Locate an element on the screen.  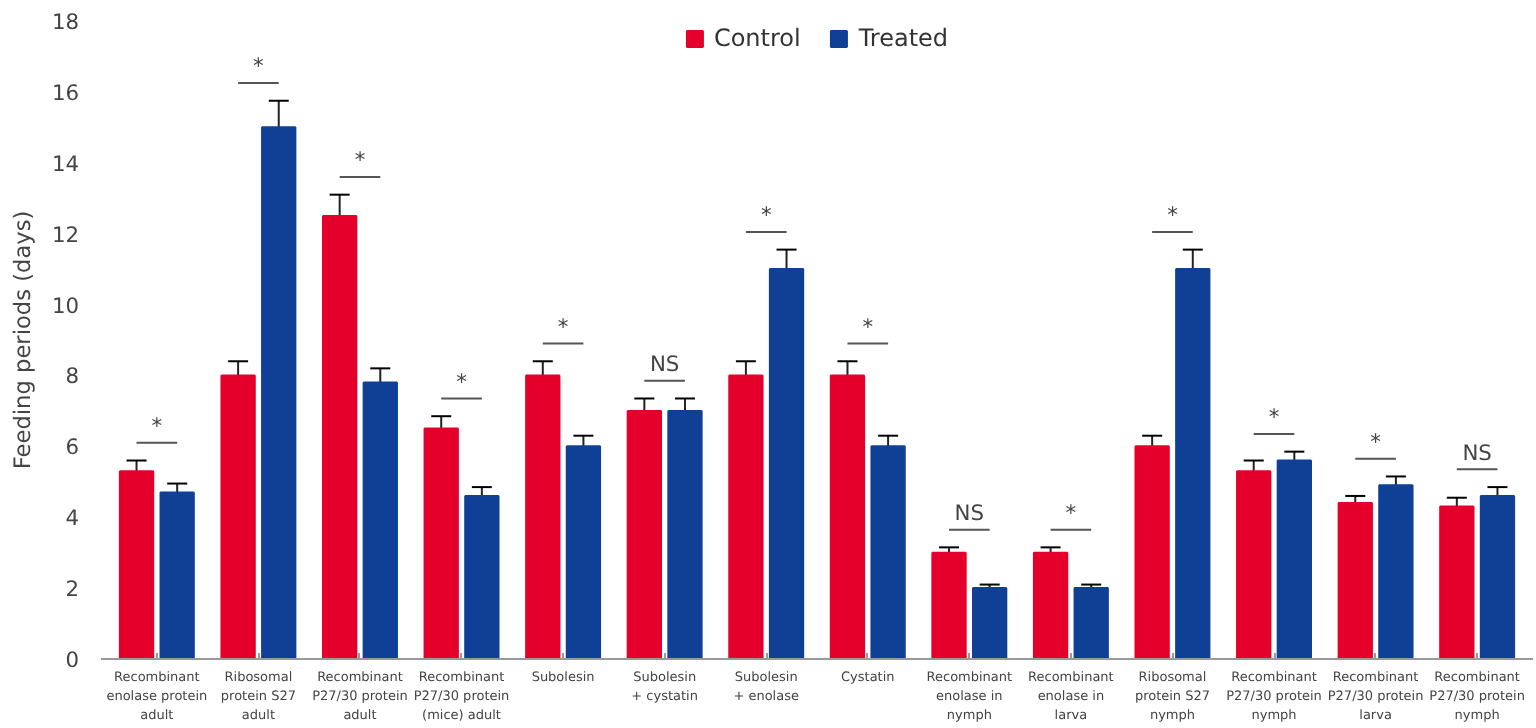
y-tick-label: 8 is located at coordinates (72, 376).